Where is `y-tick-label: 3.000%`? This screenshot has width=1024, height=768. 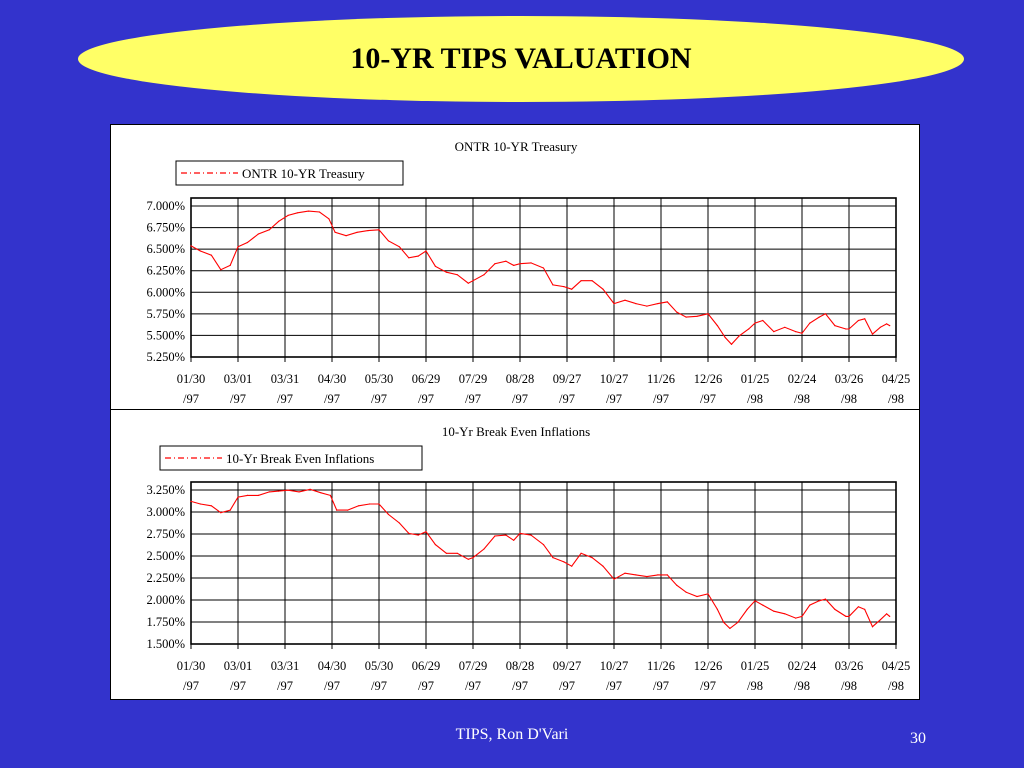 y-tick-label: 3.000% is located at coordinates (165, 512).